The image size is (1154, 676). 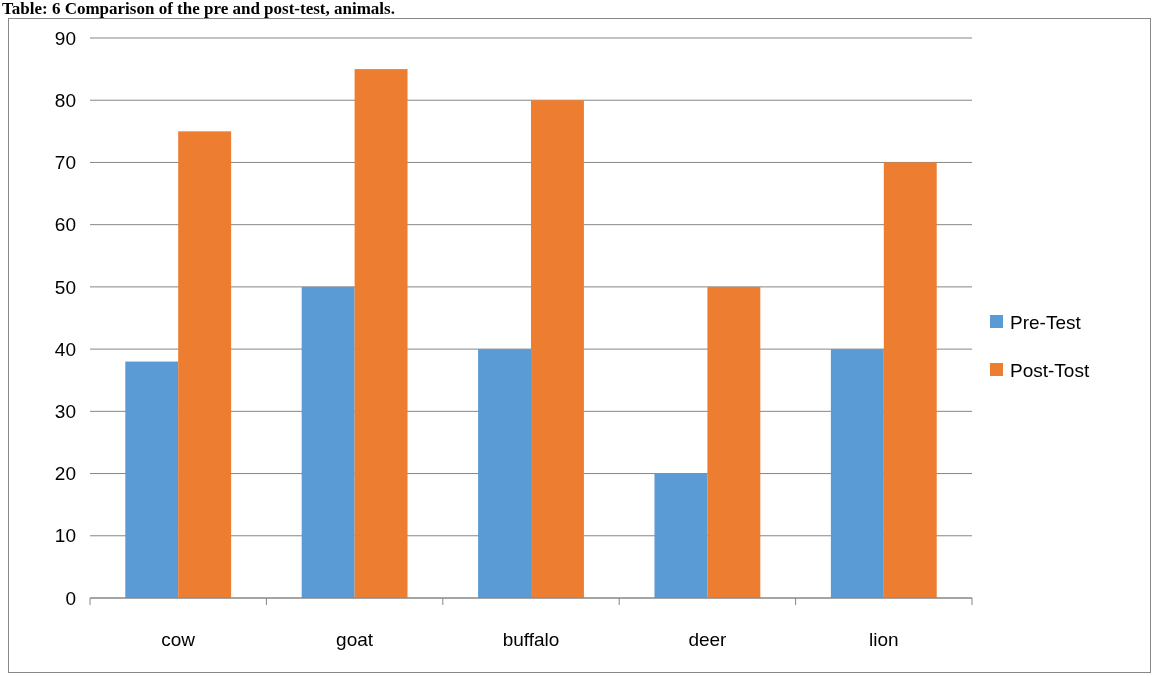 I want to click on y-tick-label: 0, so click(x=70, y=598).